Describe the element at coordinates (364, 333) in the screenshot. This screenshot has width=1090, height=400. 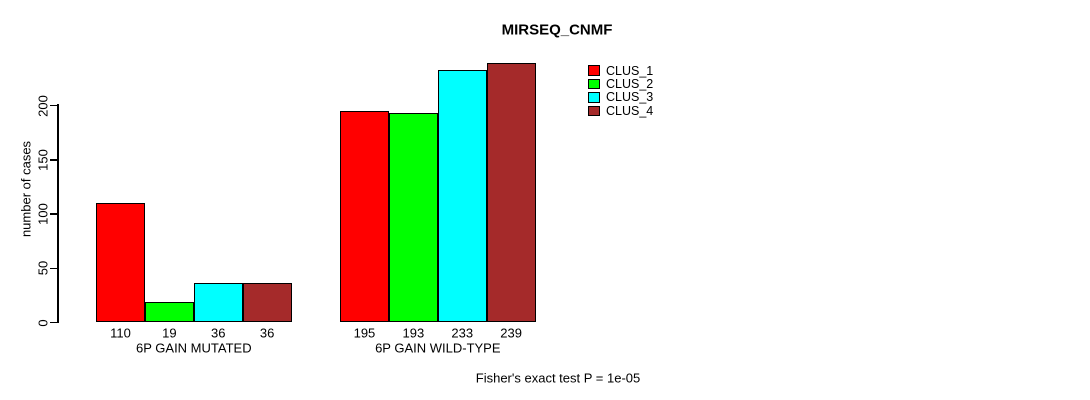
I see `bar-value-label: 195` at that location.